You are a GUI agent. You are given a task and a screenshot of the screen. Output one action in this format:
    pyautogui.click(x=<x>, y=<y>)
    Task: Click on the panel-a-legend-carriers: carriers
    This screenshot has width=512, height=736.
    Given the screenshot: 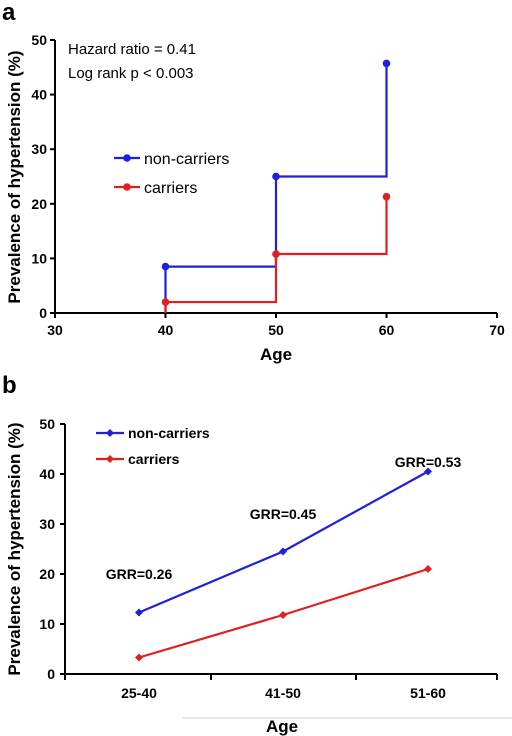 What is the action you would take?
    pyautogui.click(x=170, y=188)
    